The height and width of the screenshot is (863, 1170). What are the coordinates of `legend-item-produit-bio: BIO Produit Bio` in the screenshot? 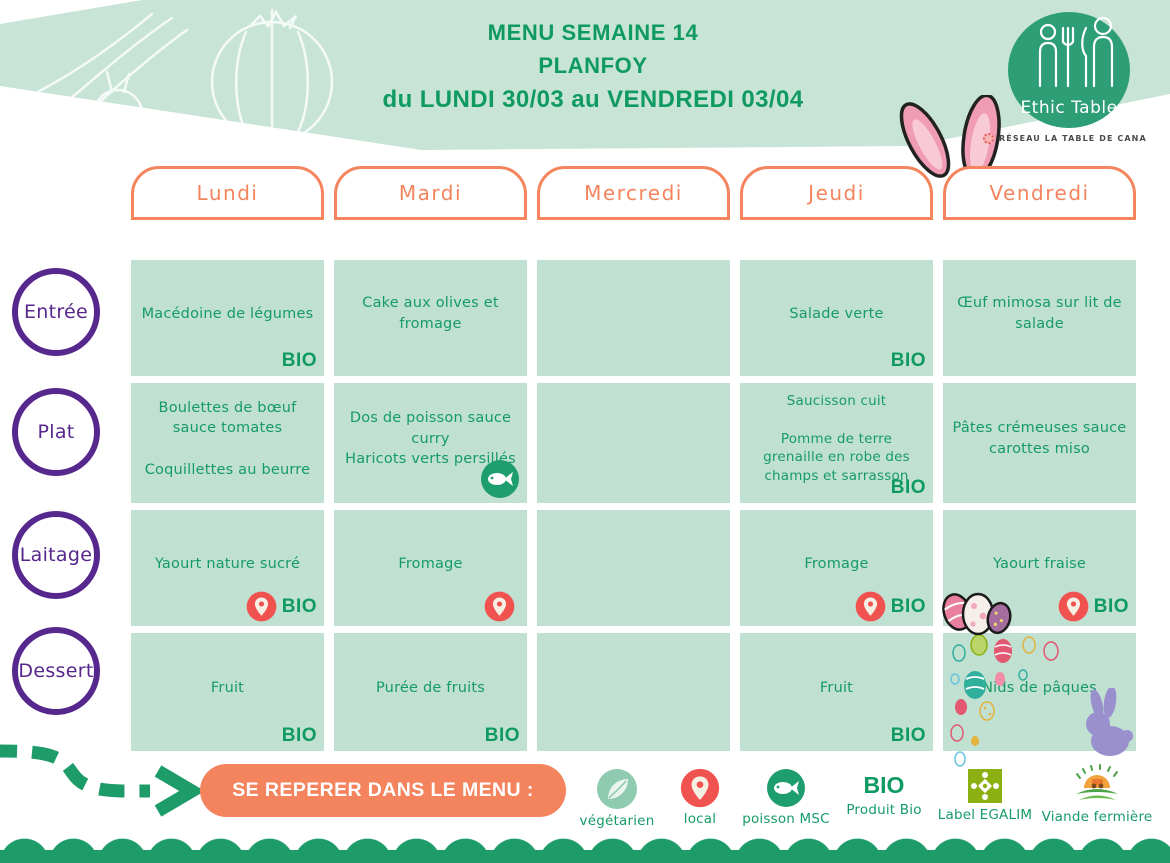 It's located at (884, 795).